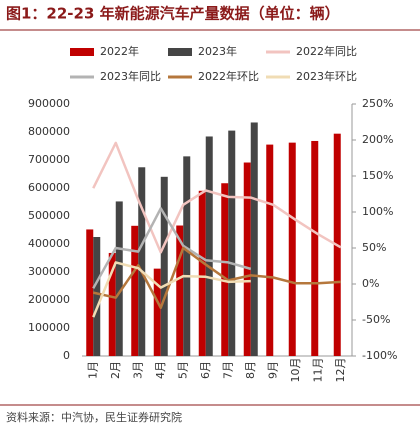 The image size is (420, 433). Describe the element at coordinates (49, 299) in the screenshot. I see `y-tick-label: 200000` at that location.